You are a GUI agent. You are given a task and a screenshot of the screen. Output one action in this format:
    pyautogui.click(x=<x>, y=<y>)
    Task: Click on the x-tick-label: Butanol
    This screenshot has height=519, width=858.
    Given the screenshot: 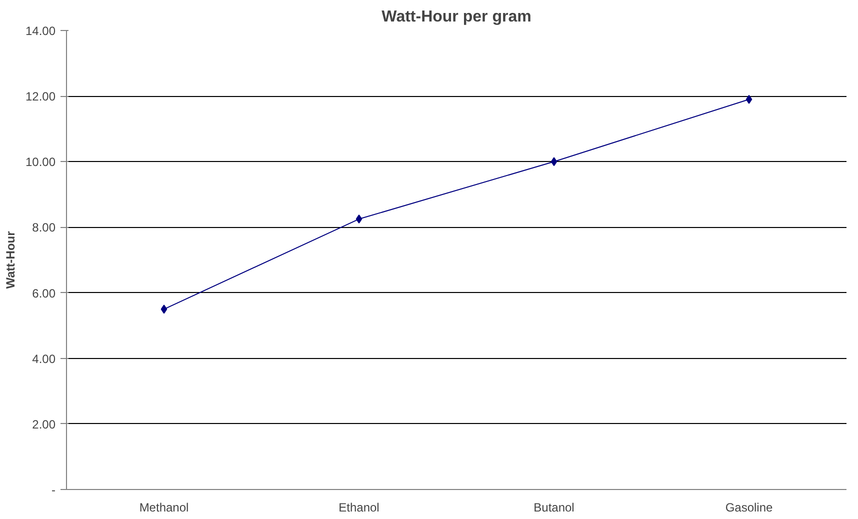 What is the action you would take?
    pyautogui.click(x=554, y=507)
    